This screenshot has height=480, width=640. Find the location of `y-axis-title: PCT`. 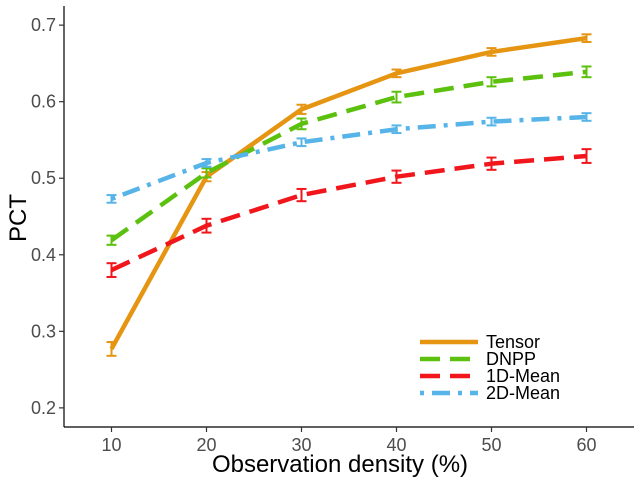

y-axis-title: PCT is located at coordinates (18, 218).